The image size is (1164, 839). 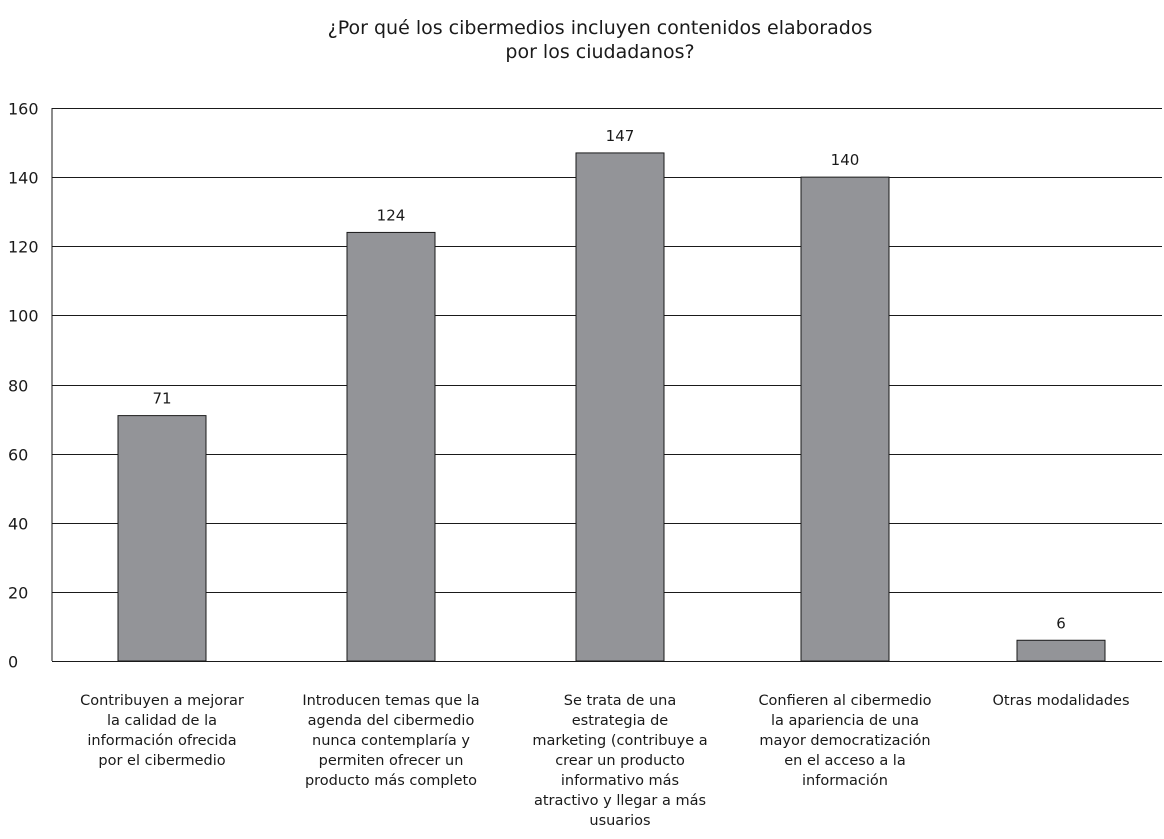 What do you see at coordinates (620, 721) in the screenshot?
I see `x-category-label-line: estrategia de` at bounding box center [620, 721].